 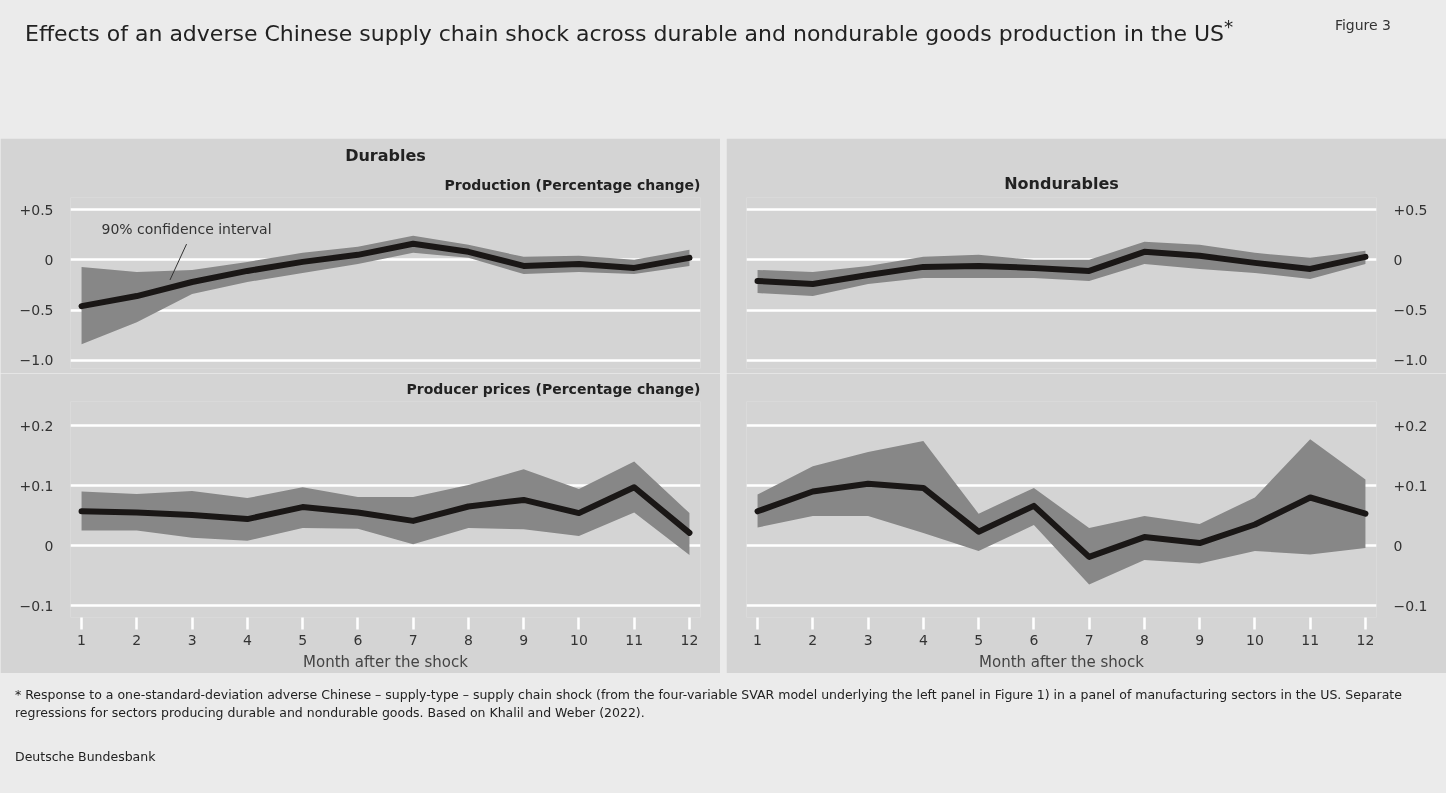 What do you see at coordinates (385, 155) in the screenshot?
I see `chart-subtitle: Durables` at bounding box center [385, 155].